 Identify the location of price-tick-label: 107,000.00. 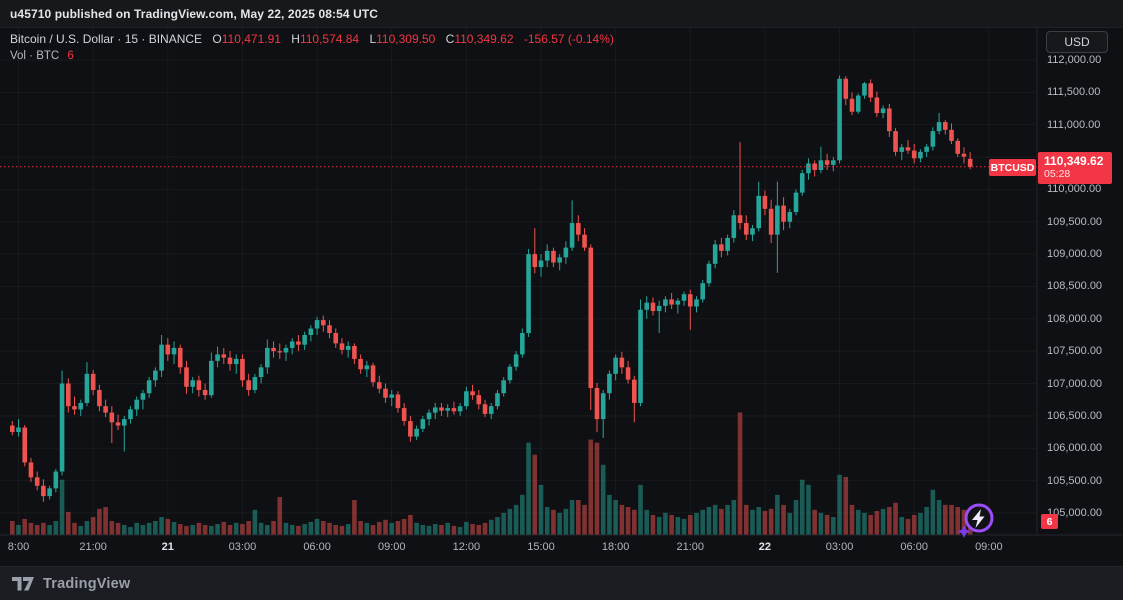
(1075, 383).